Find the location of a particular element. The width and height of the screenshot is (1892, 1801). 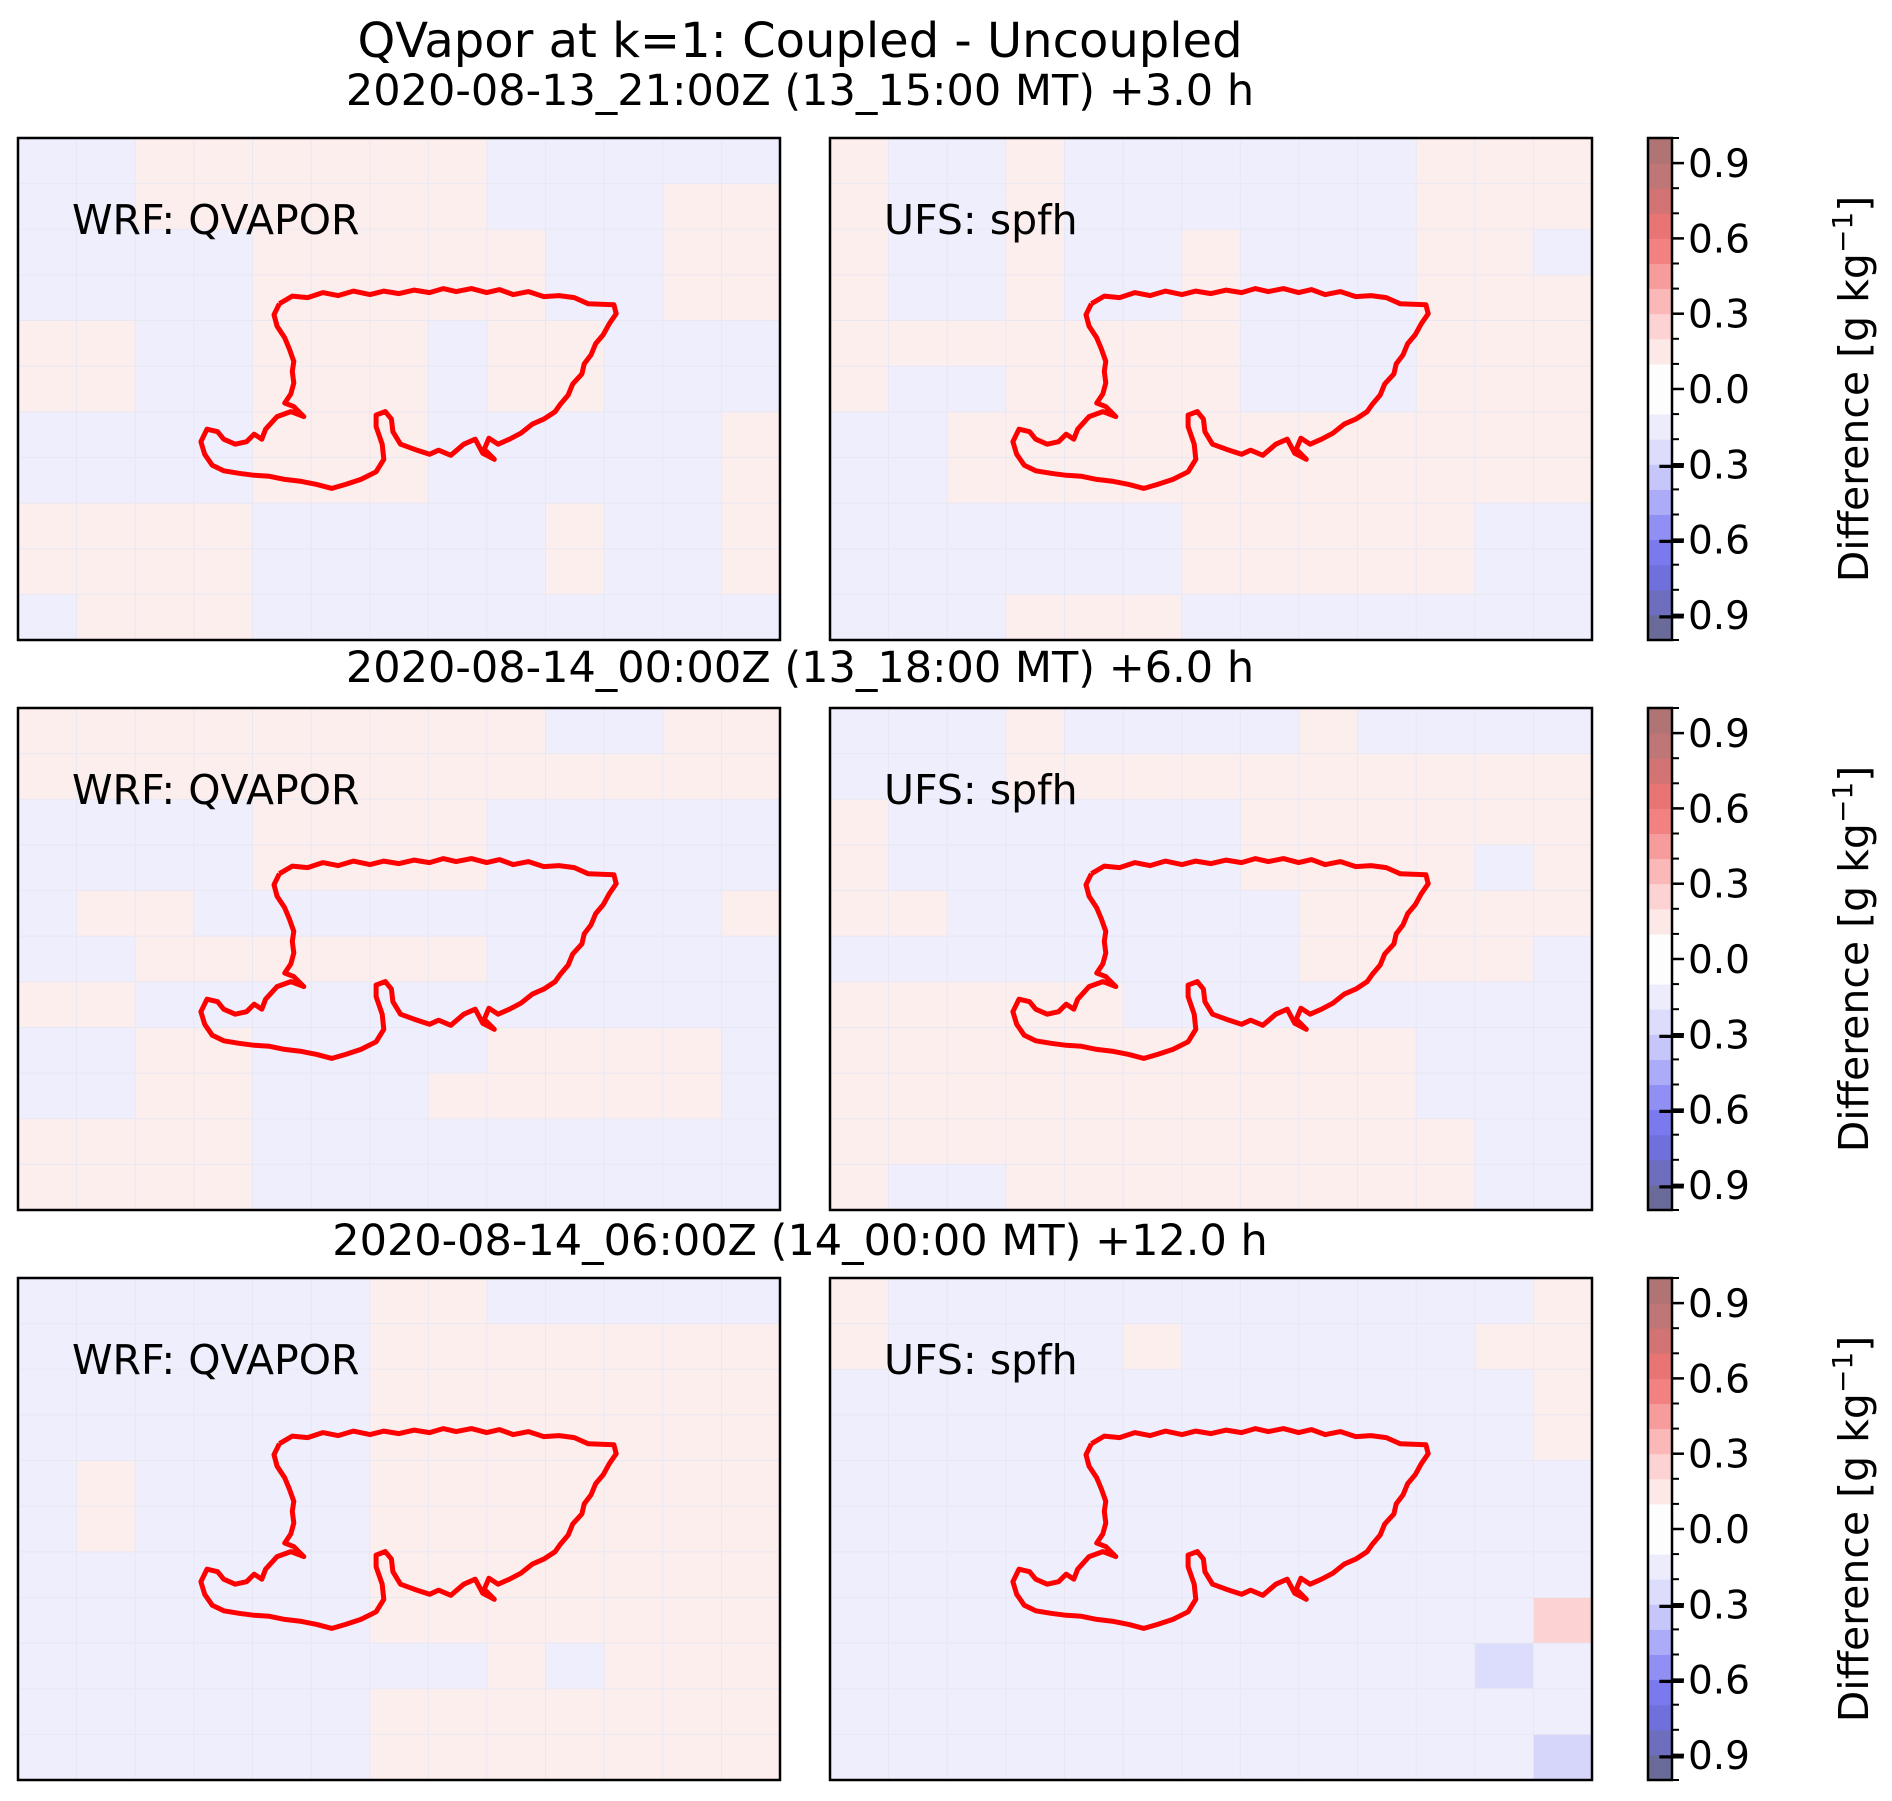

row-1-title: 2020-08-13_21:00Z (13_15:00 MT) +3.0 h is located at coordinates (800, 91).